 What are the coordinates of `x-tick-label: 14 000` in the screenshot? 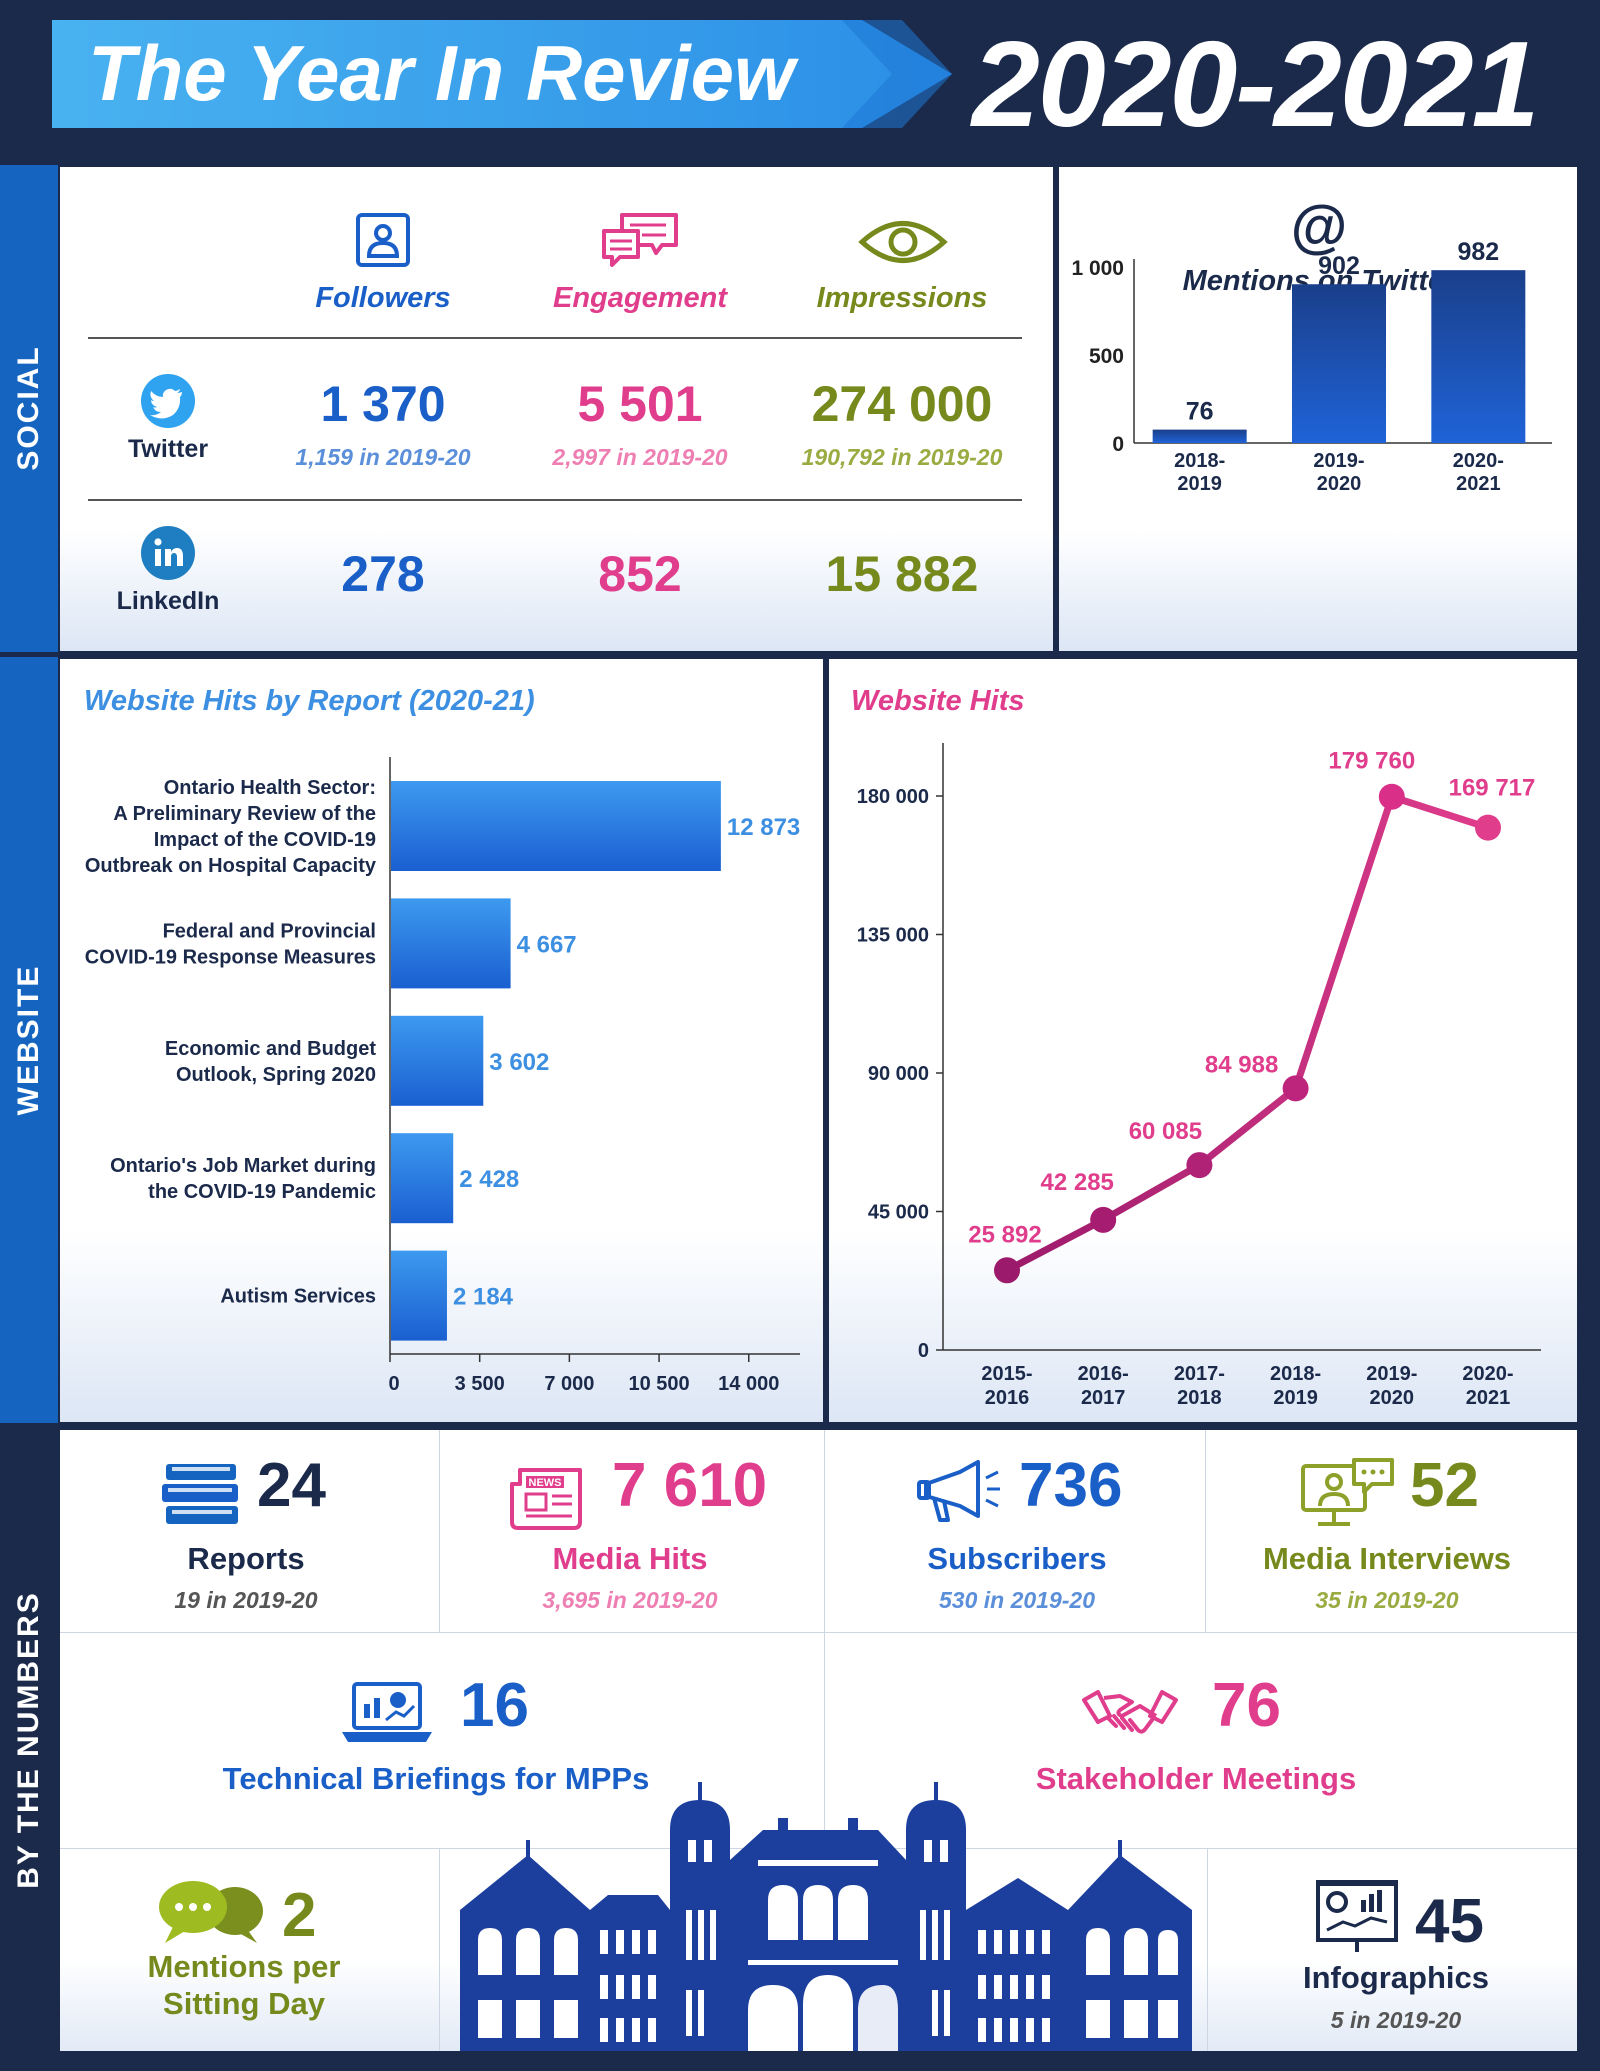 It's located at (748, 1384).